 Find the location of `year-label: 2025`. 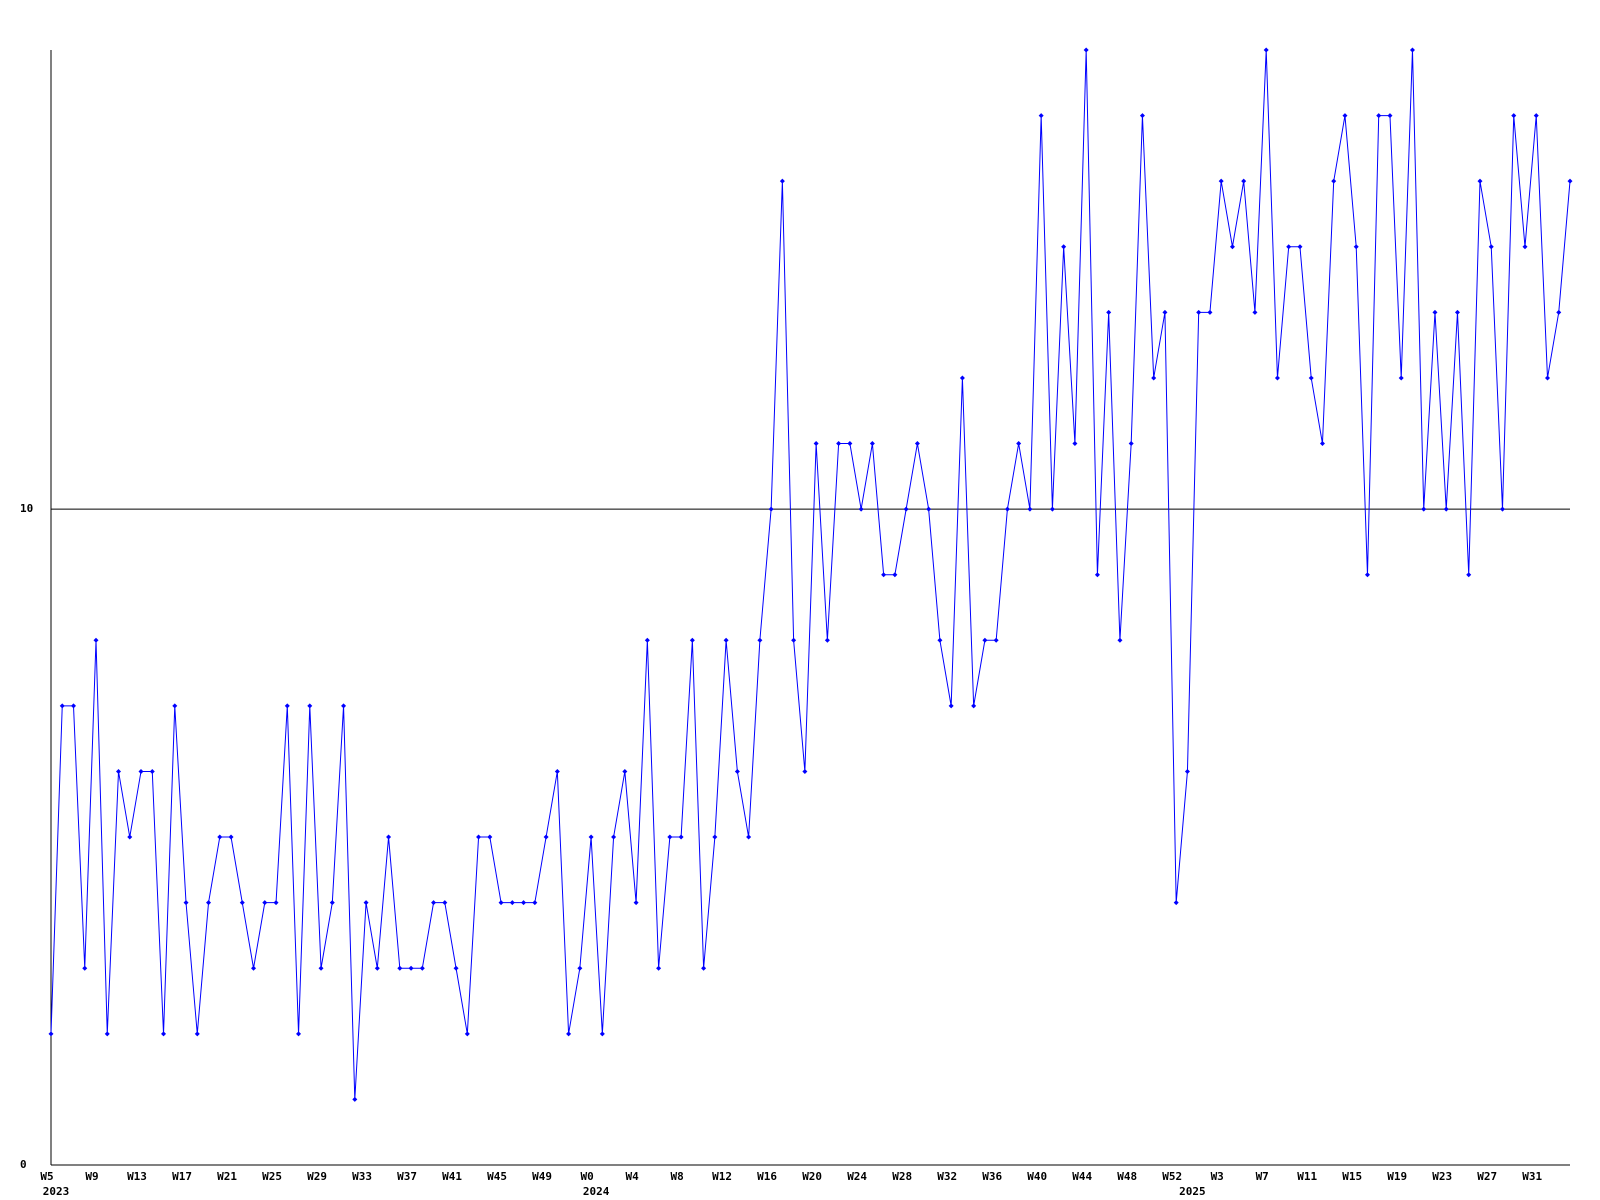

year-label: 2025 is located at coordinates (1192, 1191).